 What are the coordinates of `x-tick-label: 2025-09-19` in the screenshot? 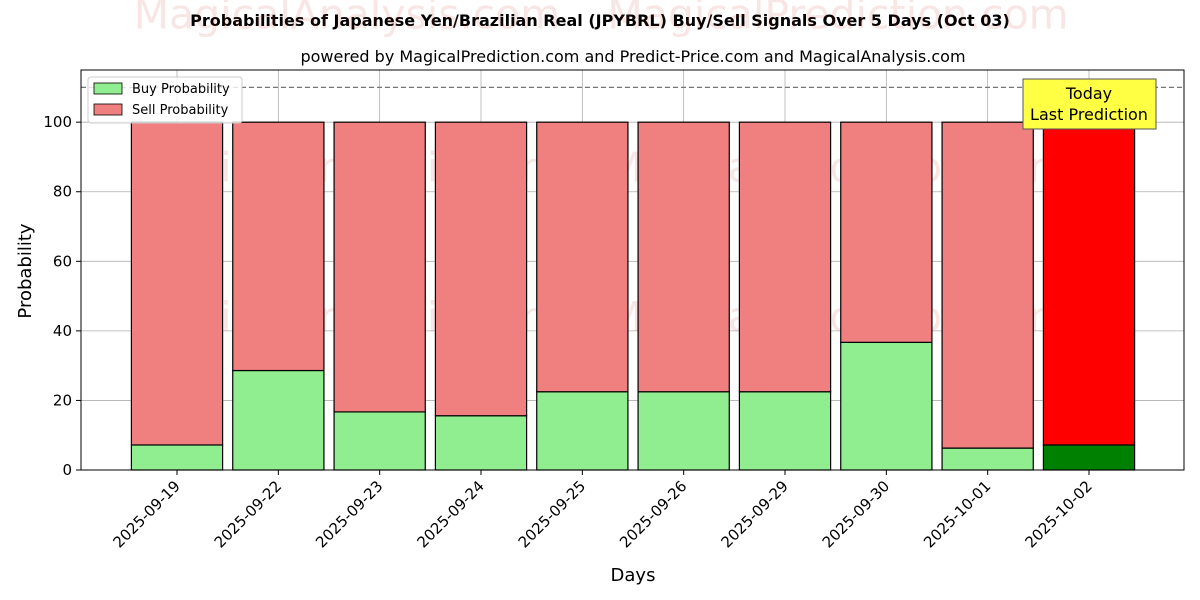 It's located at (146, 514).